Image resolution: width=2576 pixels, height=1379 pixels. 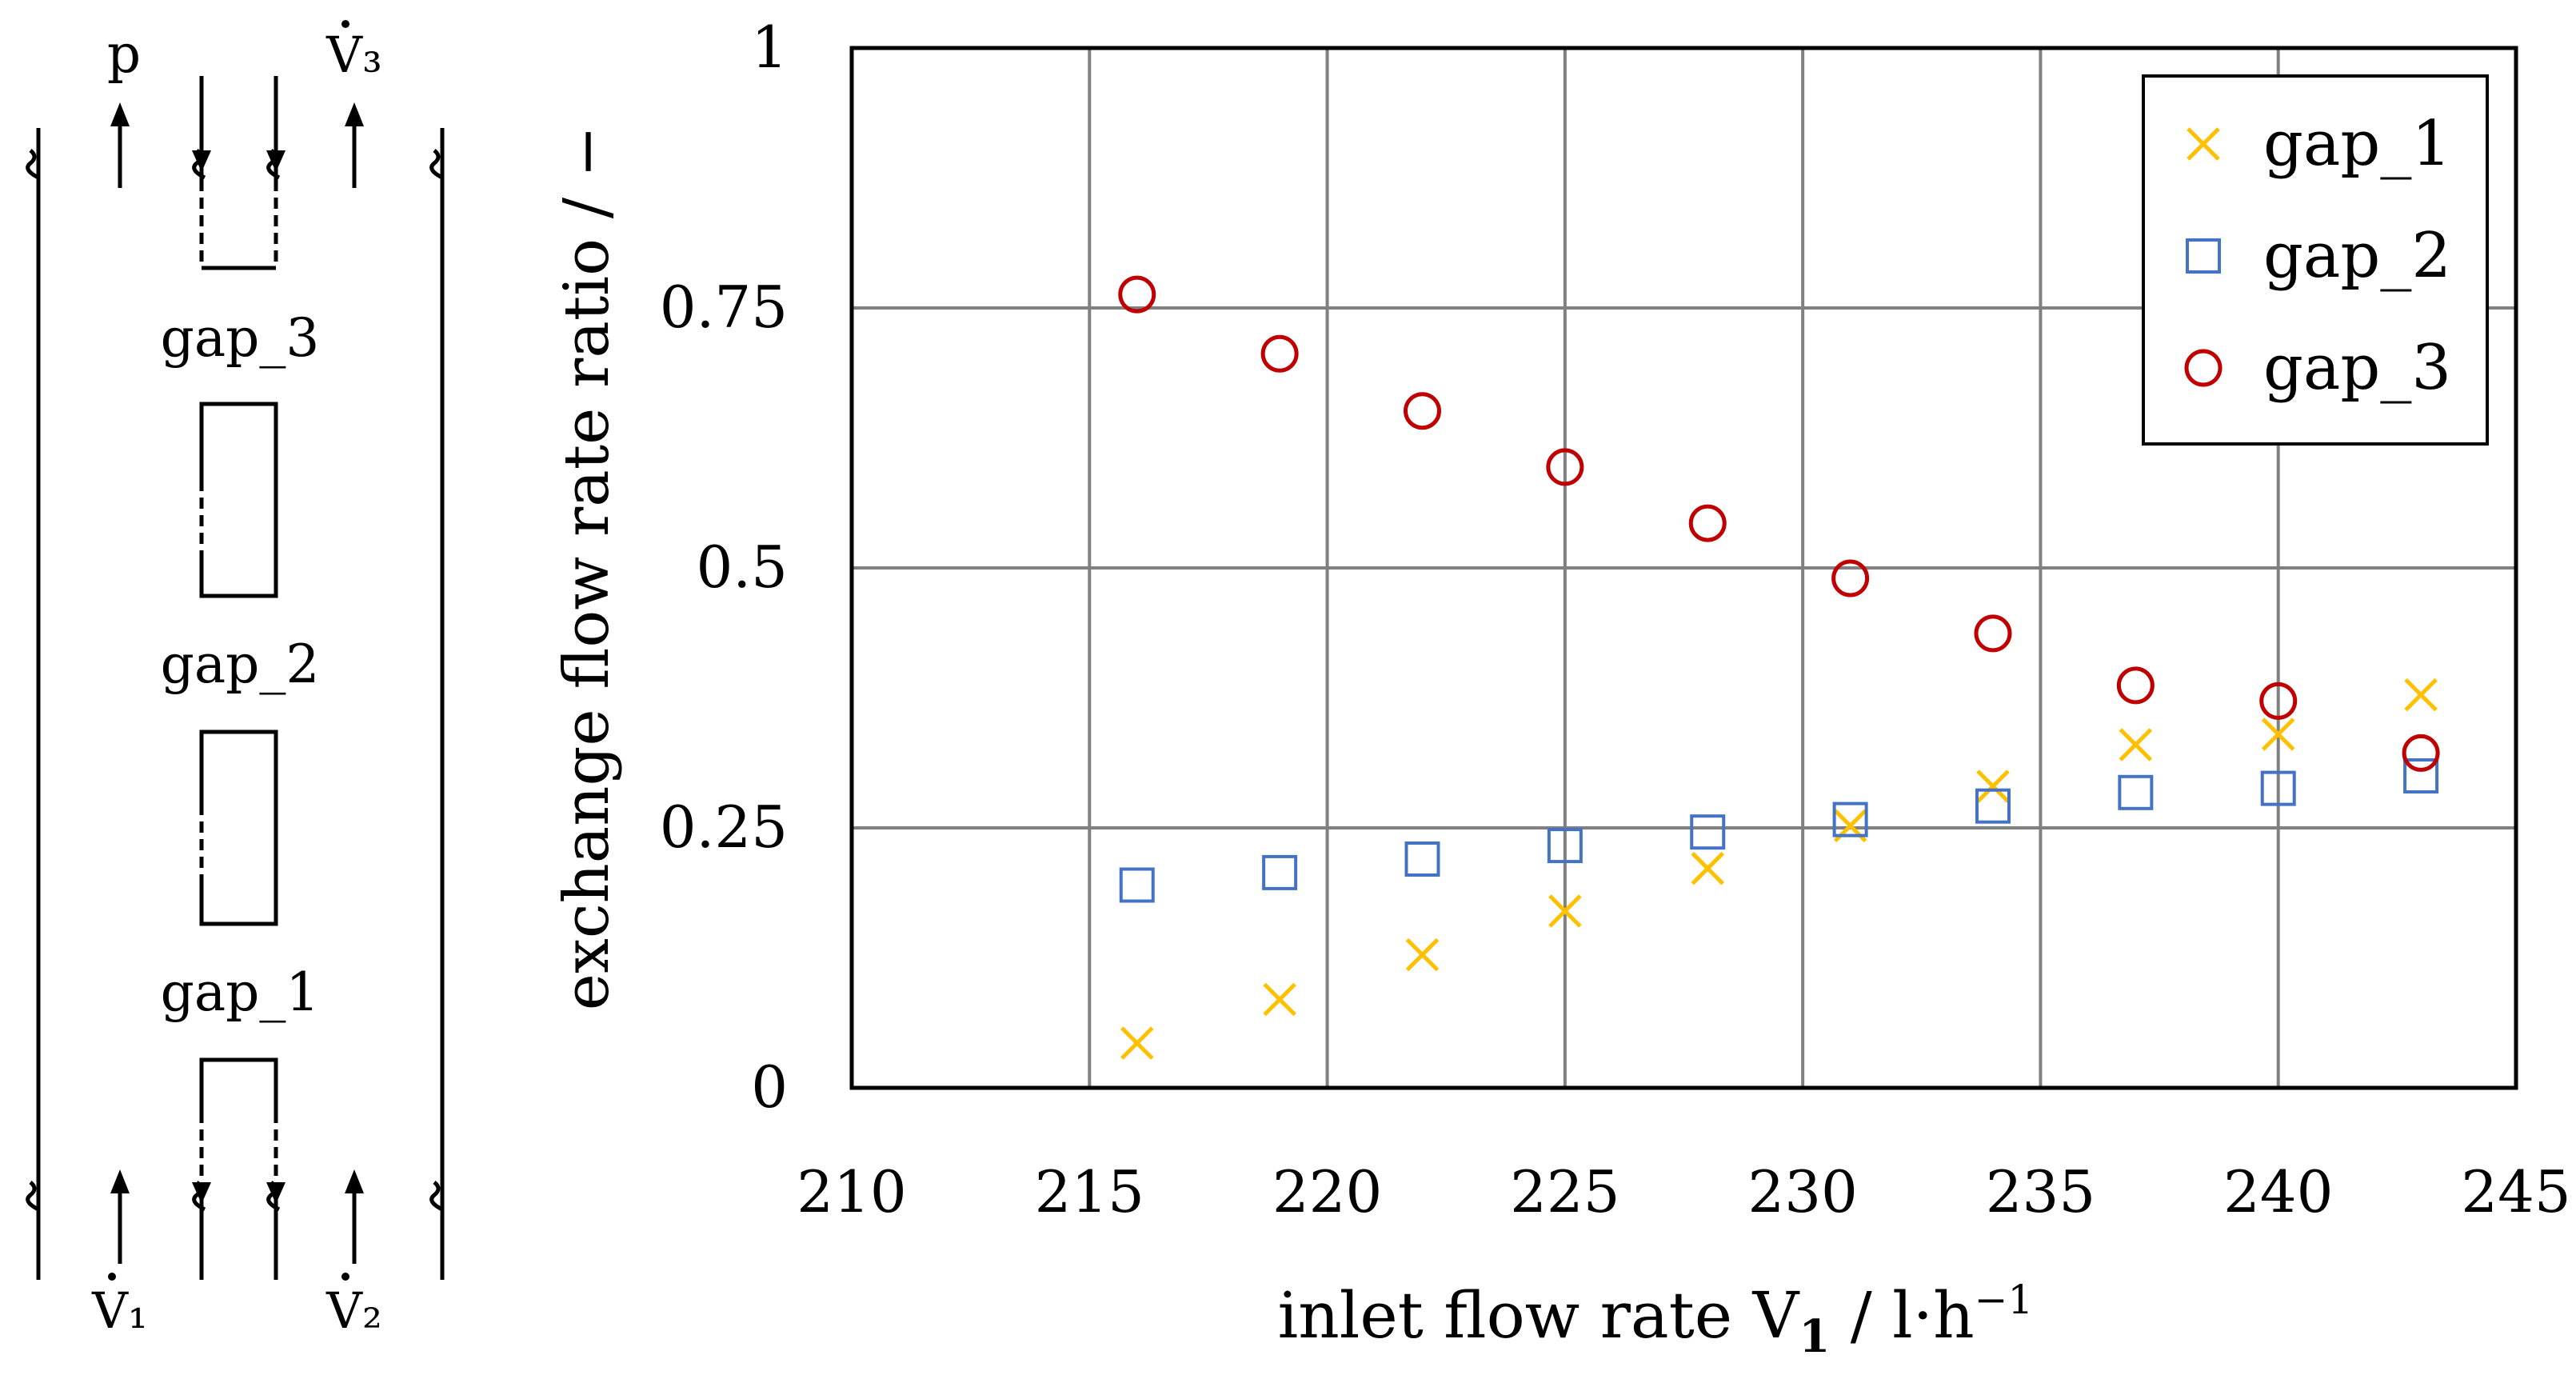 What do you see at coordinates (1656, 1320) in the screenshot?
I see `x-axis-label: inlet flow rate V1 / l·h−1` at bounding box center [1656, 1320].